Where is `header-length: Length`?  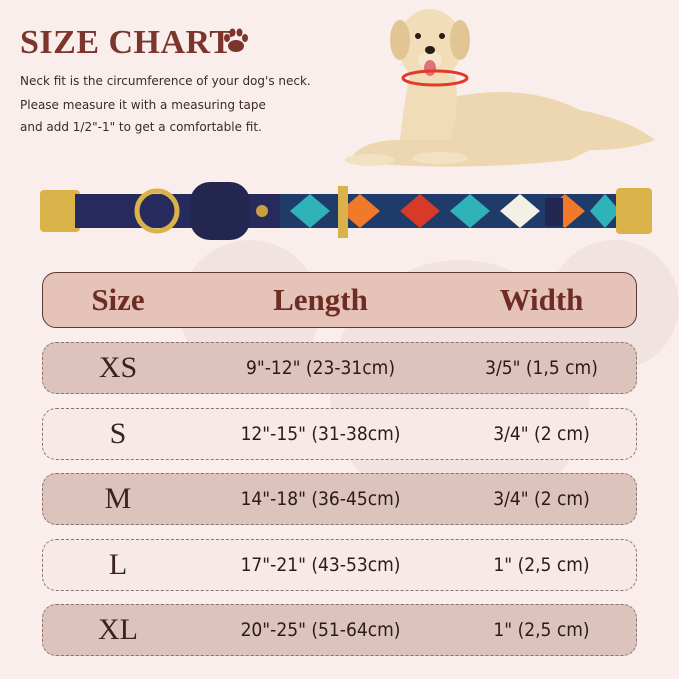
header-length: Length is located at coordinates (320, 299).